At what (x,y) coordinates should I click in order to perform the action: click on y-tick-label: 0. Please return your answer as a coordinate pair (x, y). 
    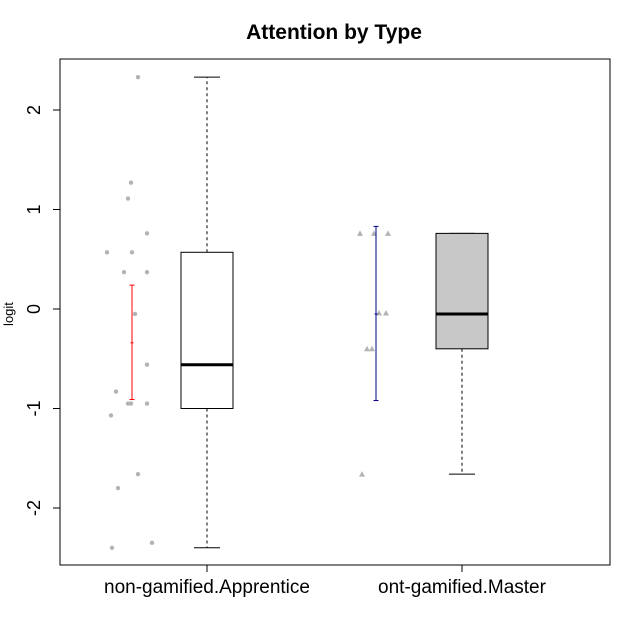
    Looking at the image, I should click on (34, 309).